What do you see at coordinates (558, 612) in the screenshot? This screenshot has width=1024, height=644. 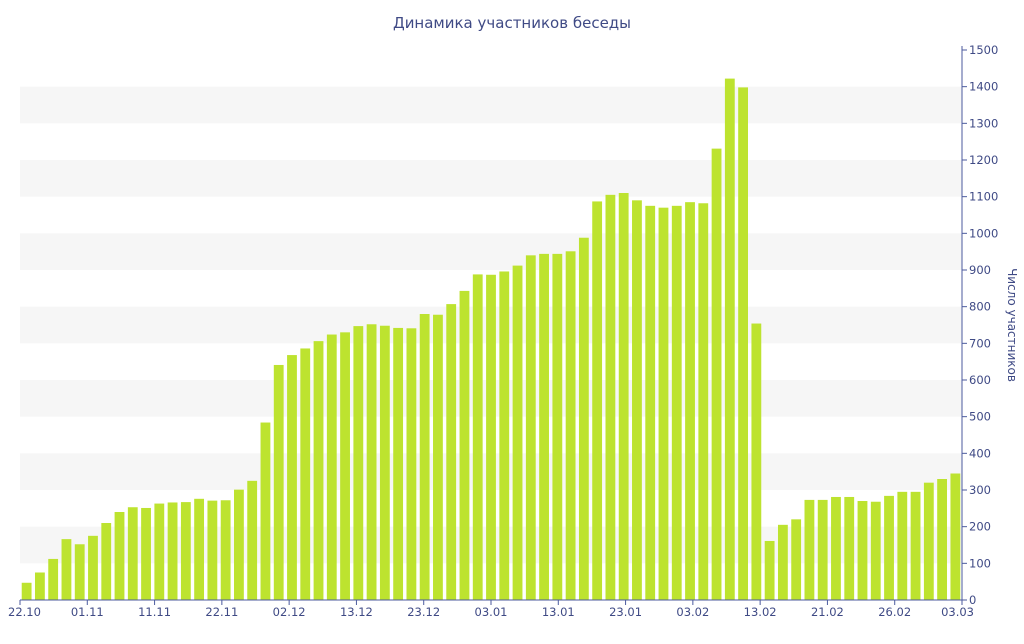 I see `x-tick-label: 13.01` at bounding box center [558, 612].